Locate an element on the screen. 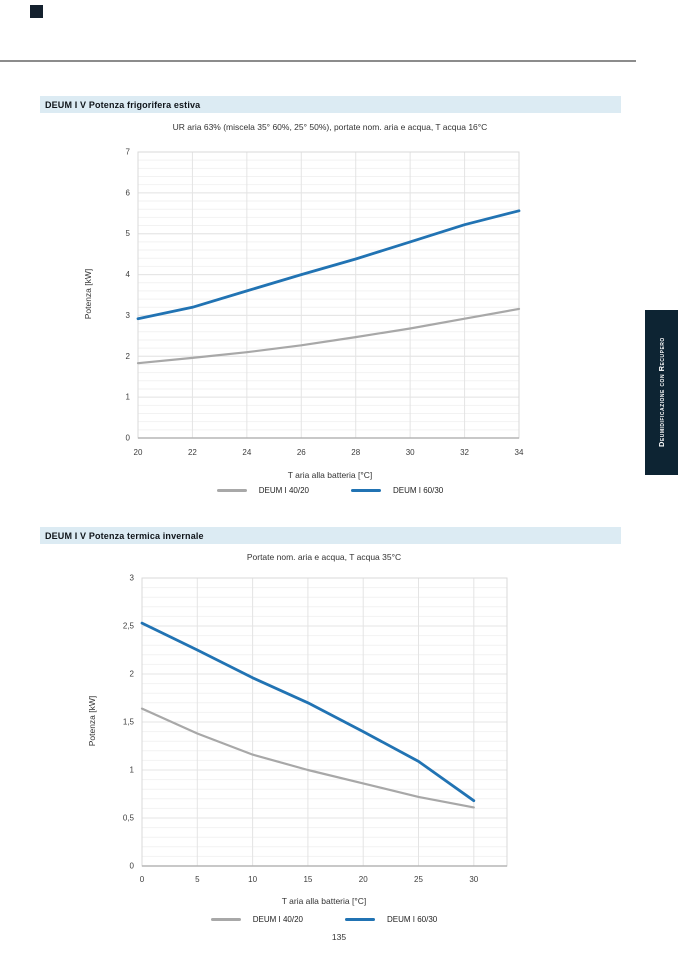 The image size is (678, 959). x-tick-label: 10 is located at coordinates (252, 879).